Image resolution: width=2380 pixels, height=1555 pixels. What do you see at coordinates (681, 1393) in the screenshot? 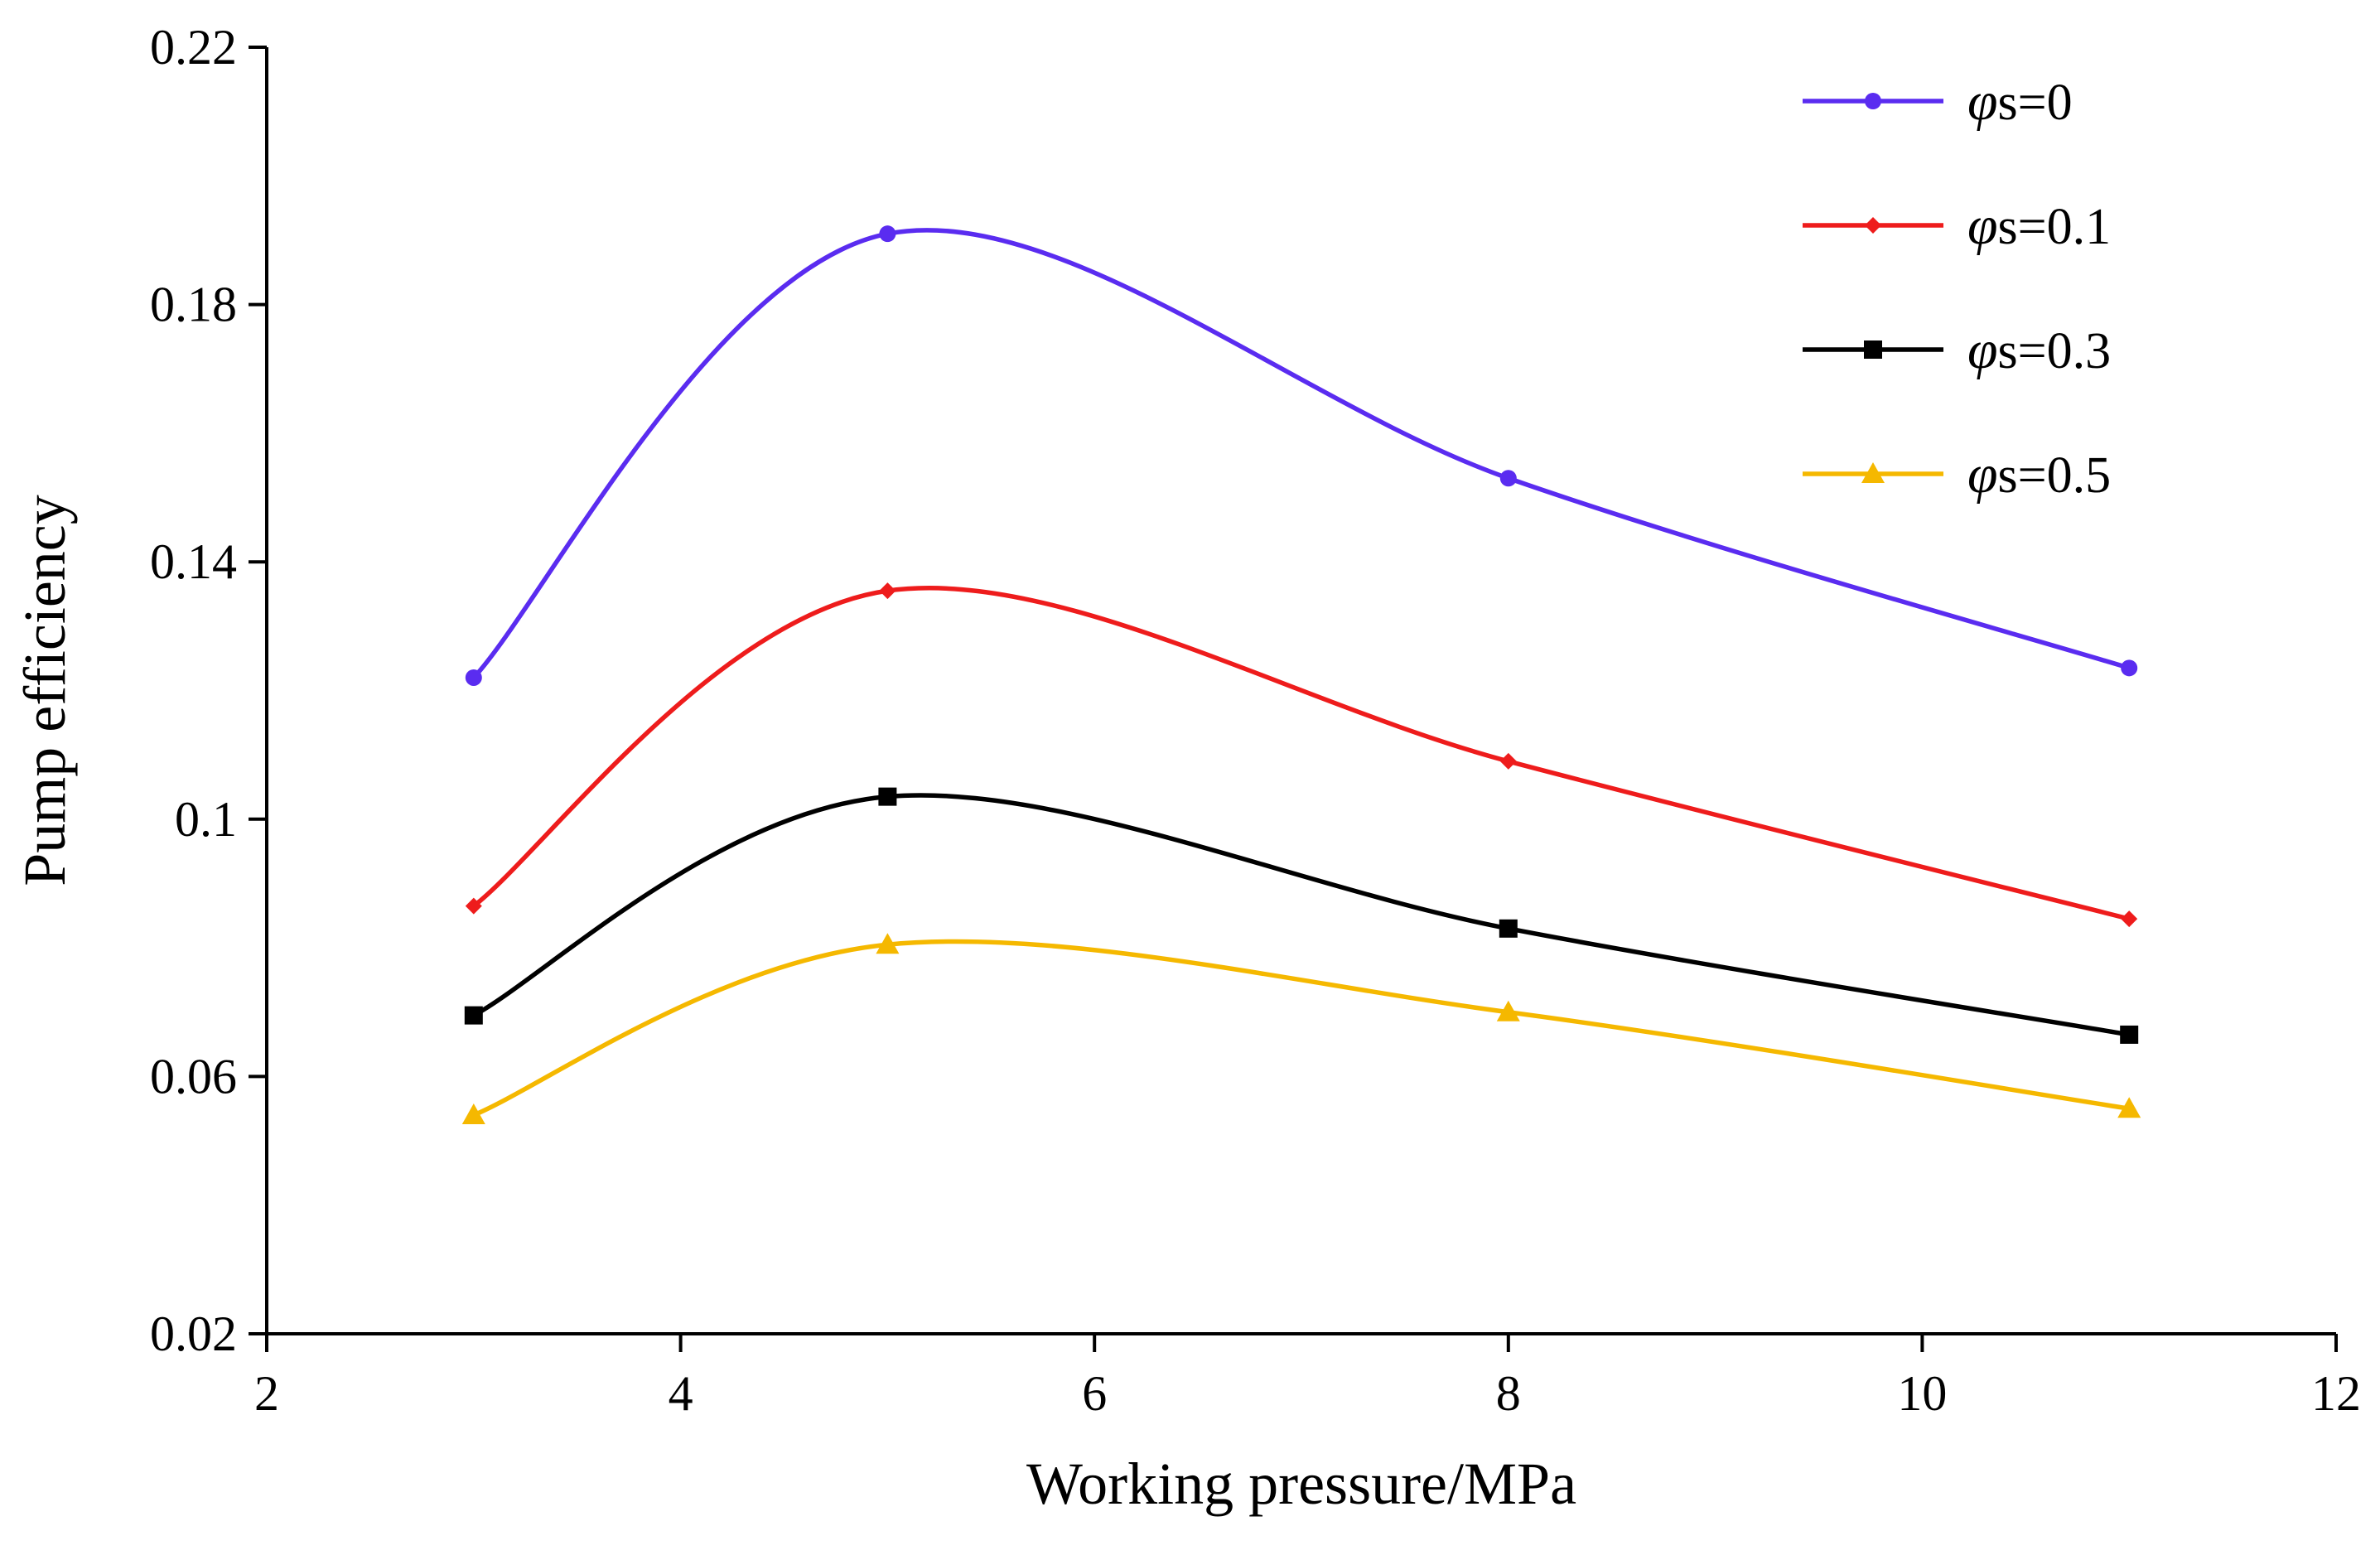
I see `x-tick-label: 4` at bounding box center [681, 1393].